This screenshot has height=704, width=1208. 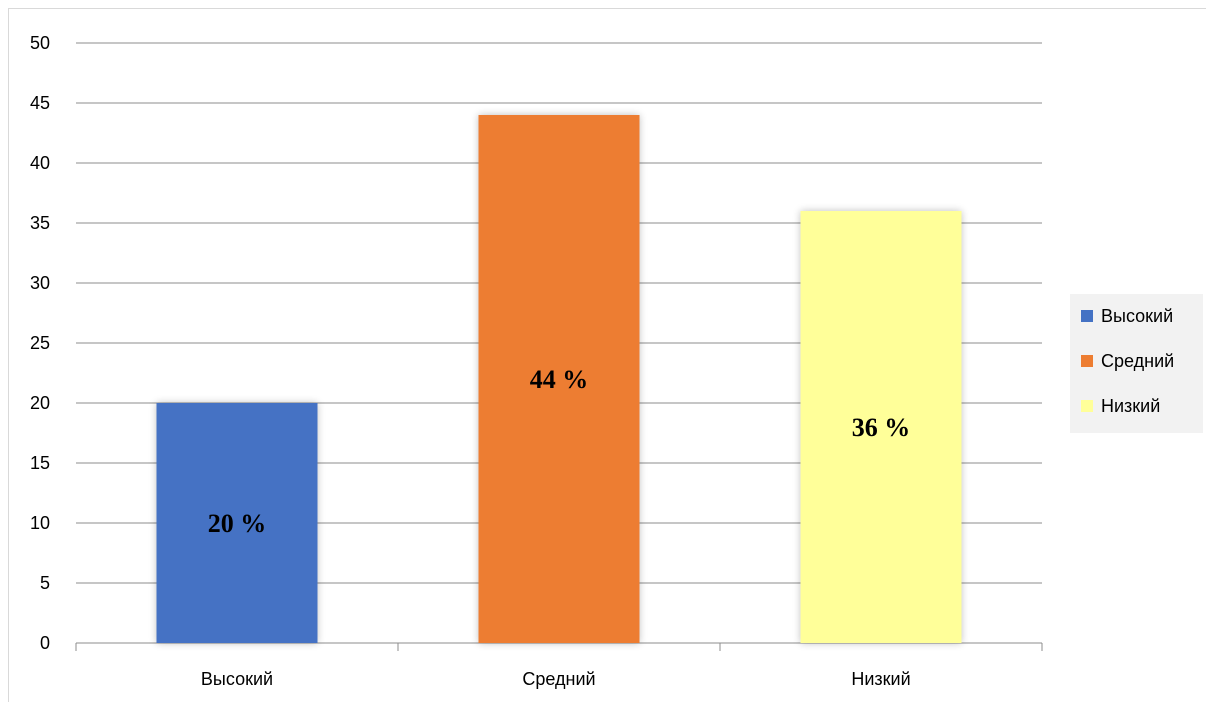 I want to click on y-tick-label: 35, so click(x=40, y=223).